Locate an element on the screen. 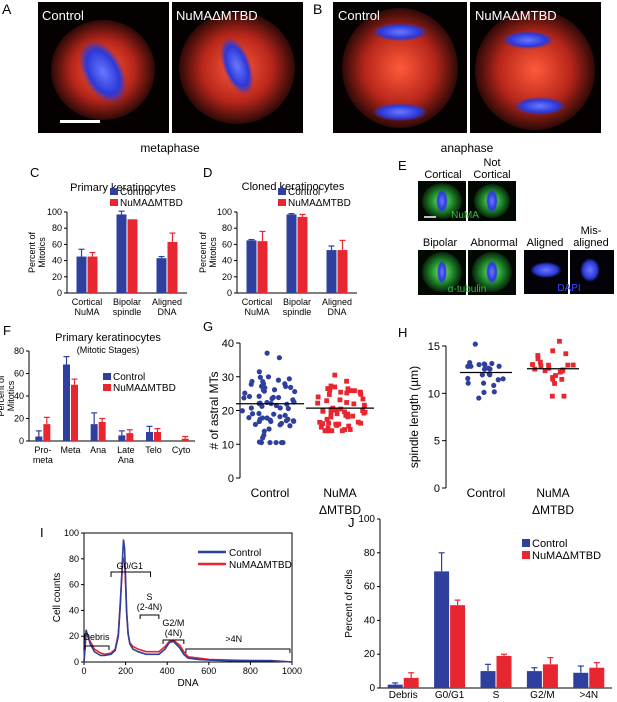  stain-numa: NuMA is located at coordinates (465, 215).